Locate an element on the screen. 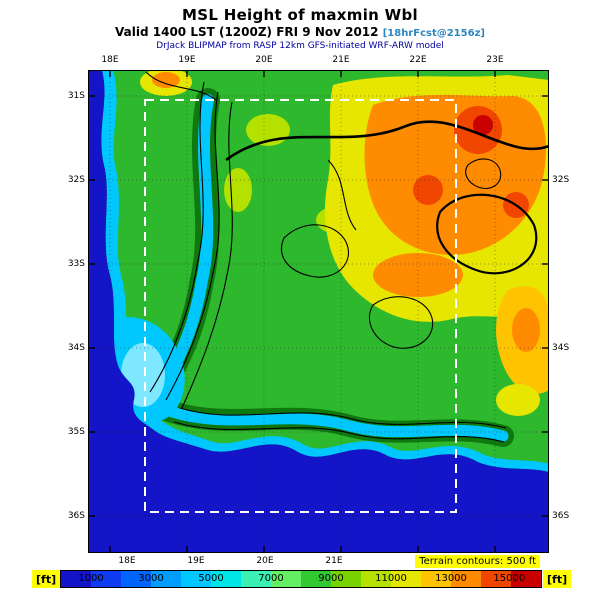  colorbar-unit-left: [ft] is located at coordinates (46, 579).